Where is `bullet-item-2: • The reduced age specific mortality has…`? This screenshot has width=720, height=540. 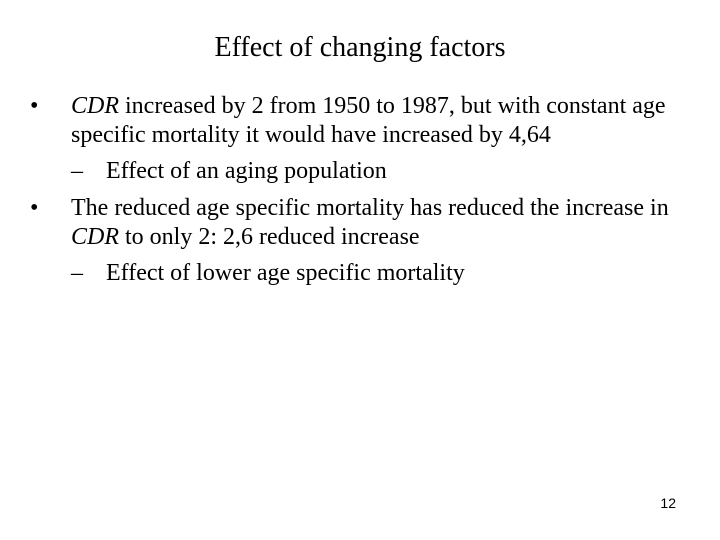
bullet-item-2: • The reduced age specific mortality has… is located at coordinates (360, 223).